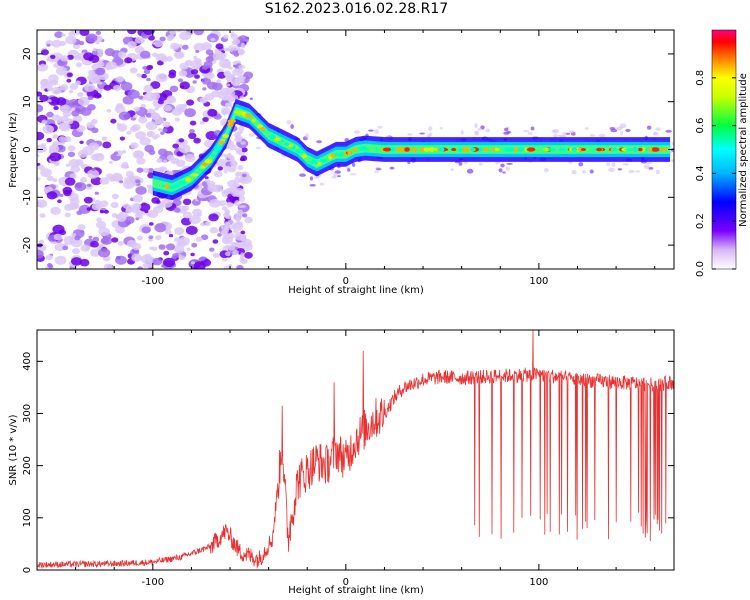 The height and width of the screenshot is (600, 750). Describe the element at coordinates (27, 413) in the screenshot. I see `y-tick-label: 300` at that location.